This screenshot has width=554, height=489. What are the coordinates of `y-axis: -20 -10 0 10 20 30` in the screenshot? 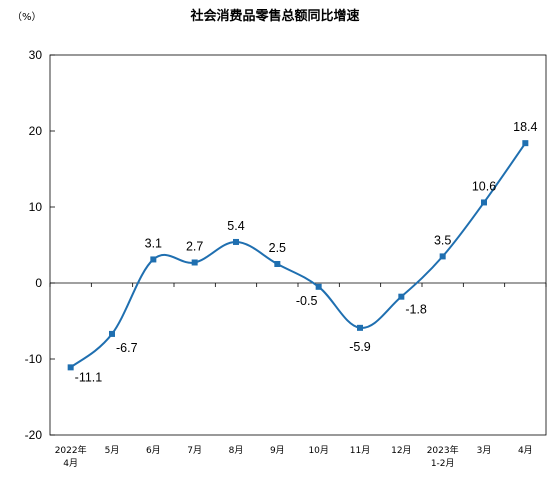 It's located at (40, 245).